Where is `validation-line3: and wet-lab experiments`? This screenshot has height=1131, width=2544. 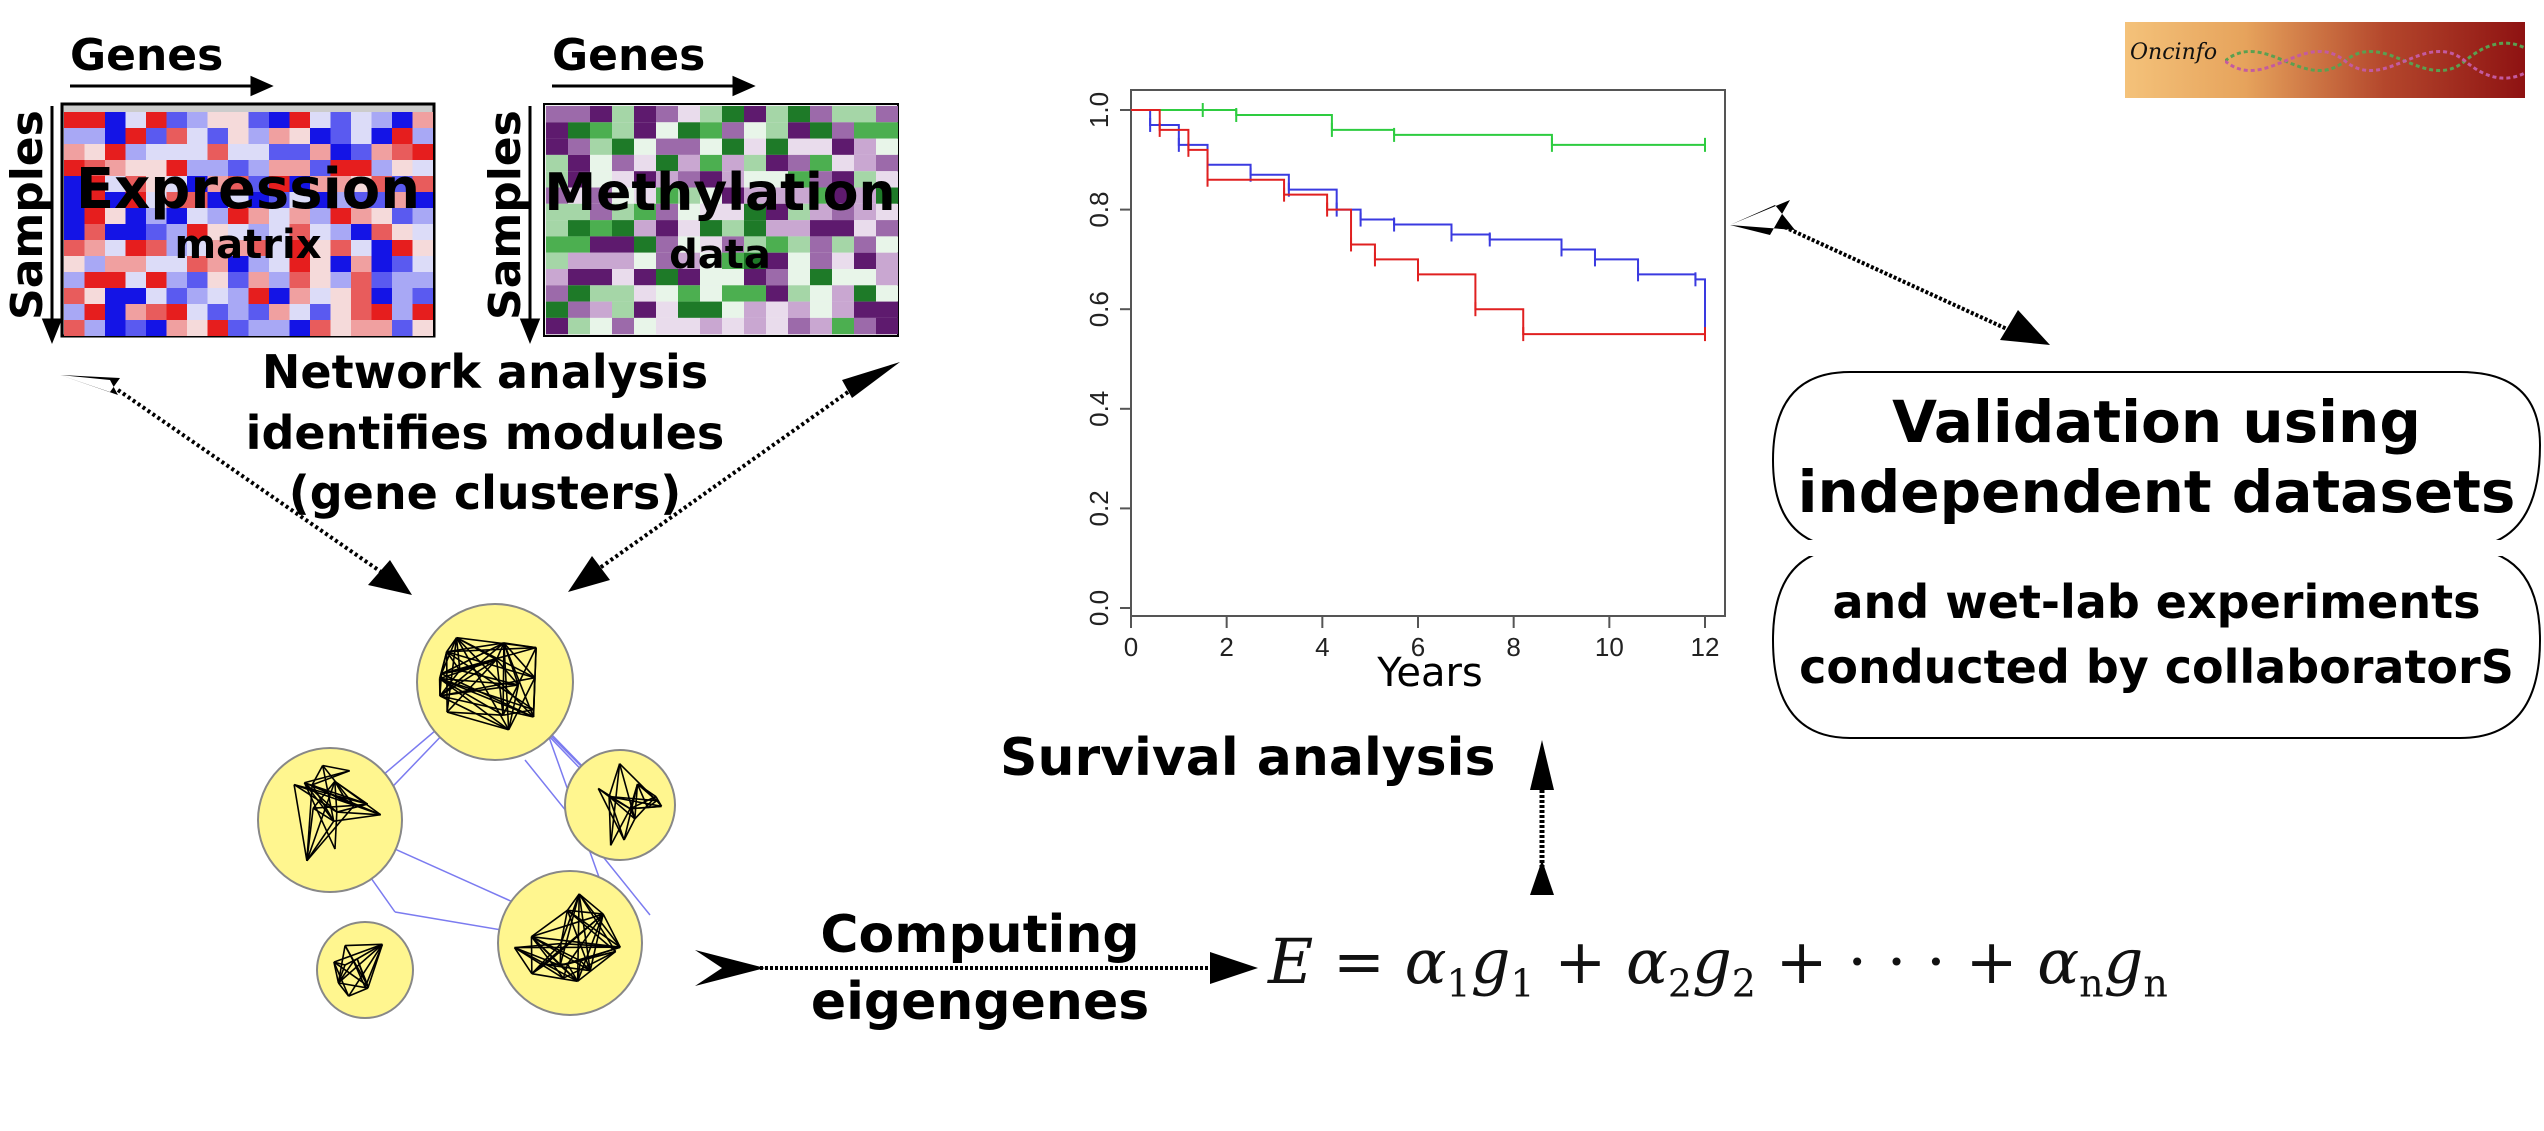
validation-line3: and wet-lab experiments is located at coordinates (2156, 602).